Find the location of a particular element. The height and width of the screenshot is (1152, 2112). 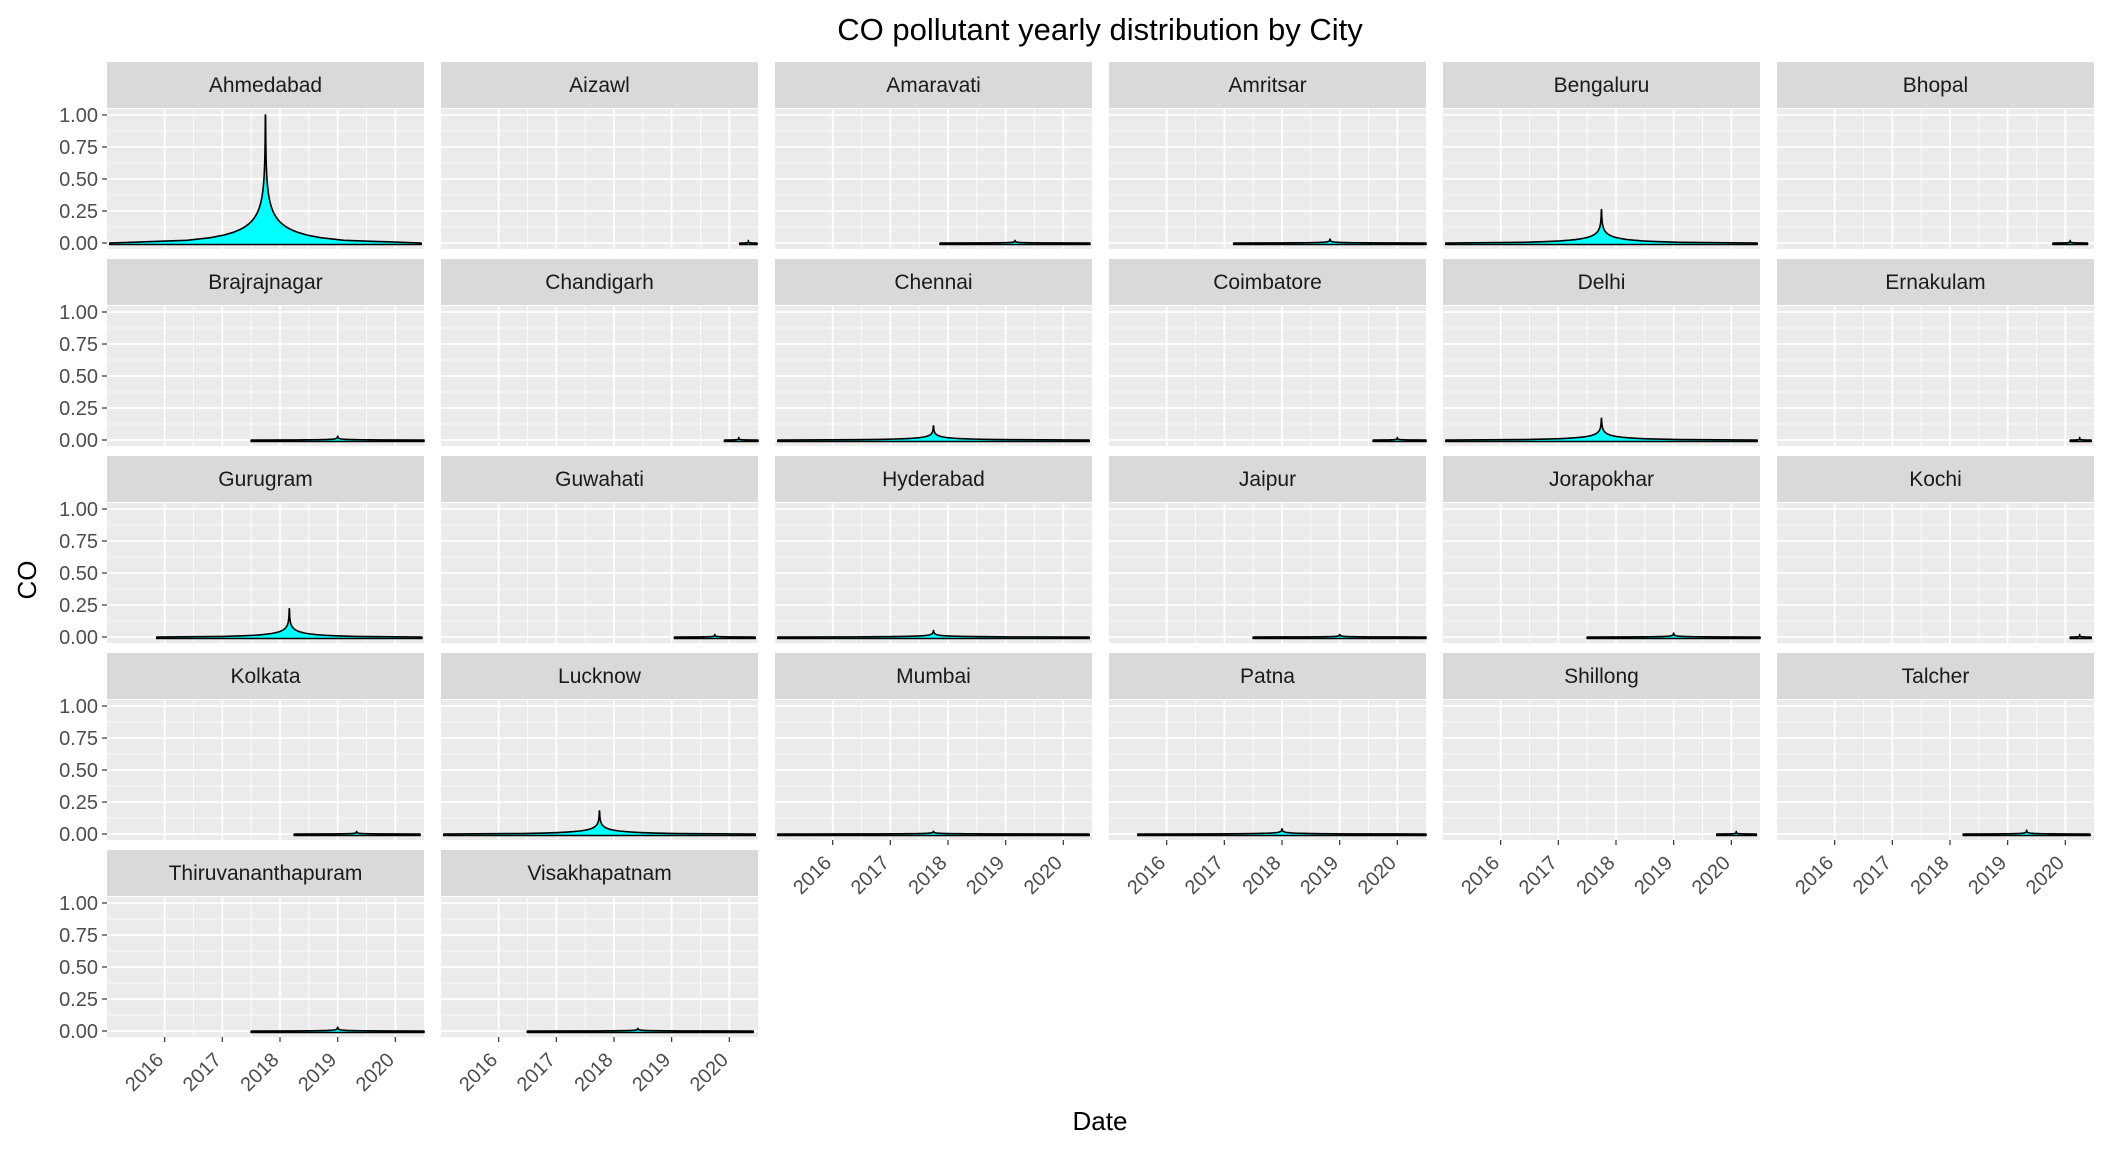

facet-panel: Gurugram 0.00 0.25 0.50 0.75 1.00 is located at coordinates (241, 552).